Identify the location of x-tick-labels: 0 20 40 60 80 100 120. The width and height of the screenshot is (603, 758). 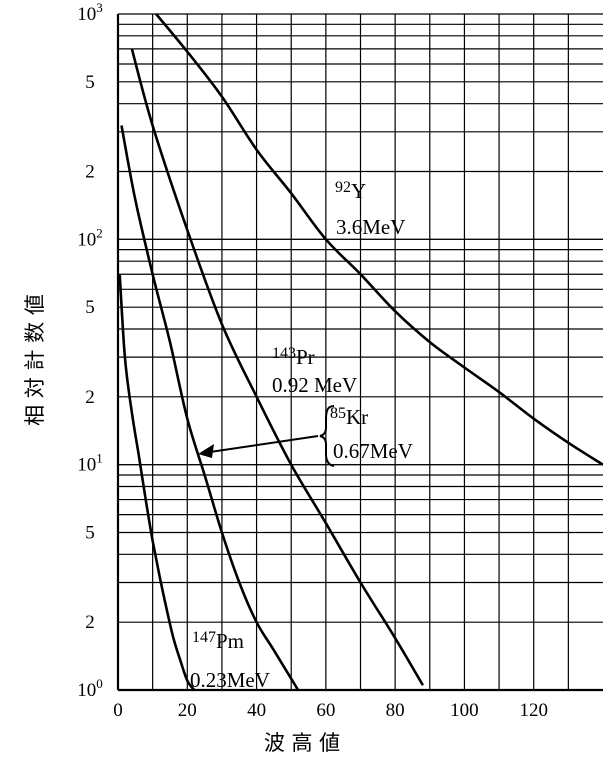
(330, 710).